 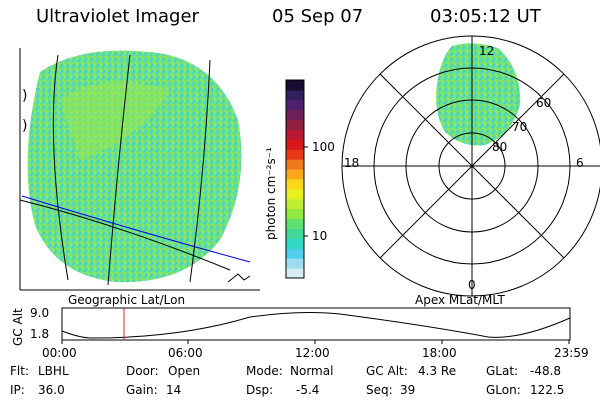 What do you see at coordinates (571, 353) in the screenshot?
I see `altitude-xtick: 23:59` at bounding box center [571, 353].